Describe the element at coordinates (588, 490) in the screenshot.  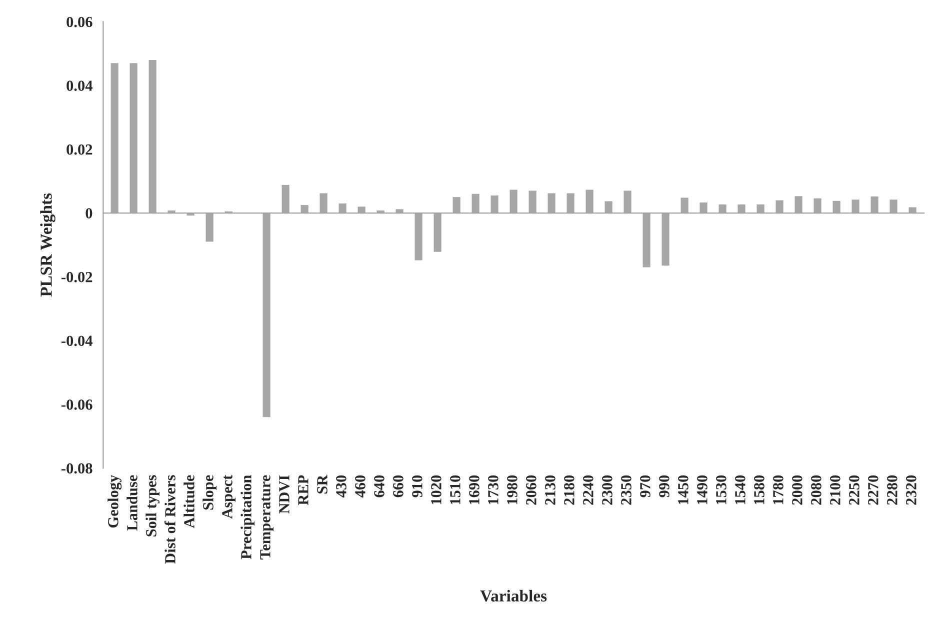
I see `x-tick-label: 2240` at that location.